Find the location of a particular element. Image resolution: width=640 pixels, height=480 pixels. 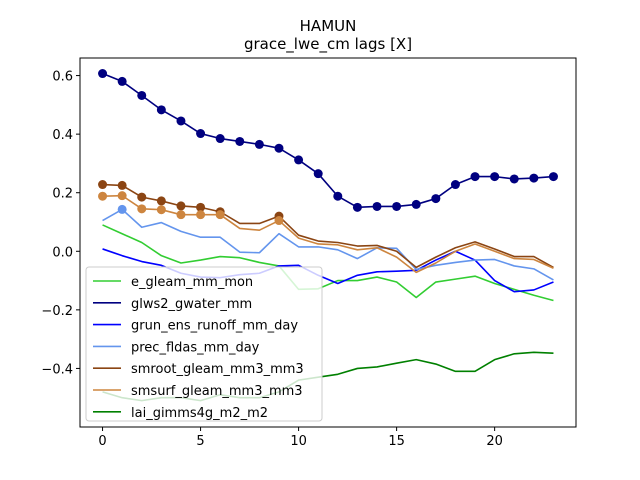

x-tick-label: 0 is located at coordinates (102, 441).